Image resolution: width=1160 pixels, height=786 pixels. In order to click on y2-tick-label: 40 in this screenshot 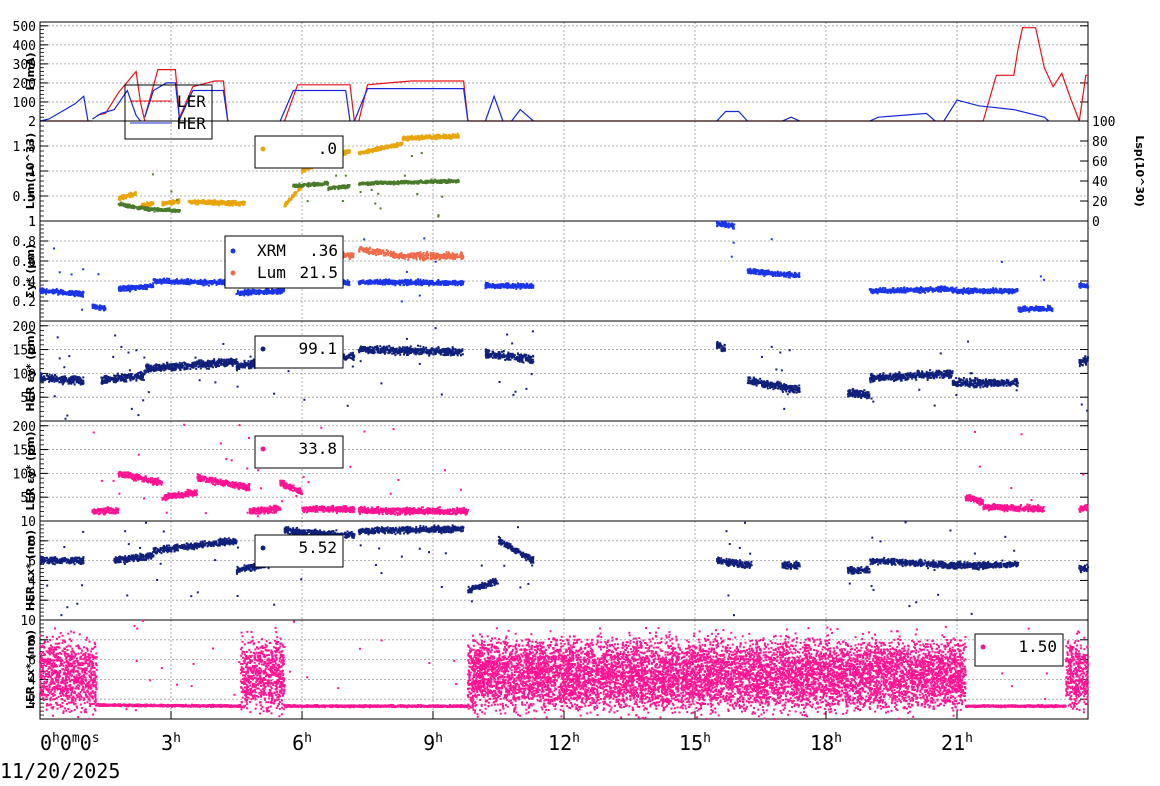, I will do `click(1100, 182)`.